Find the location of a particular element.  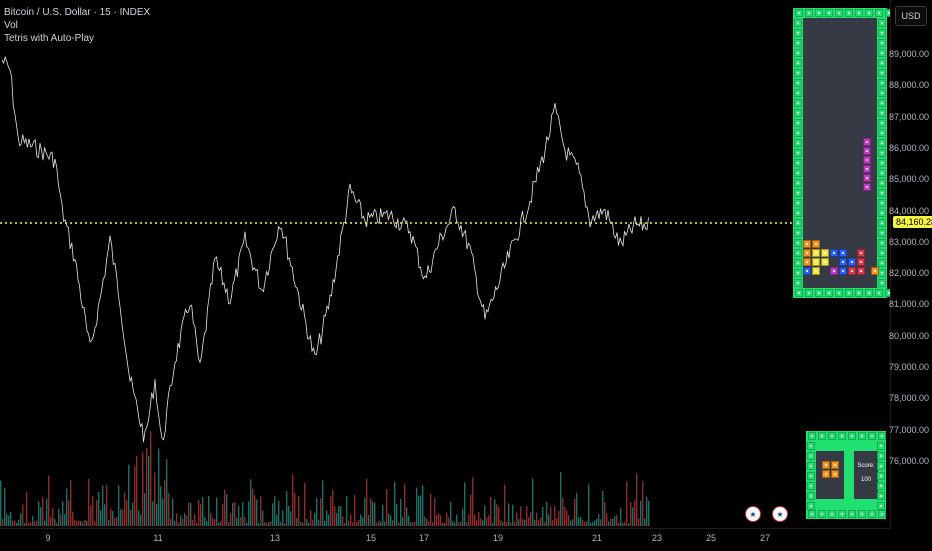

indicator-label: Tetris with Auto-Play is located at coordinates (49, 38).